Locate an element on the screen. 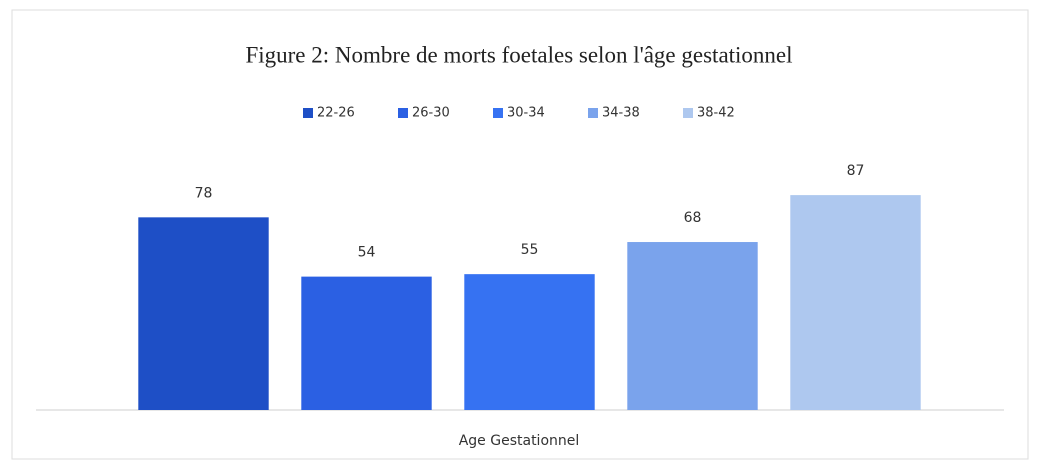  legend-label: 26-30 is located at coordinates (431, 113).